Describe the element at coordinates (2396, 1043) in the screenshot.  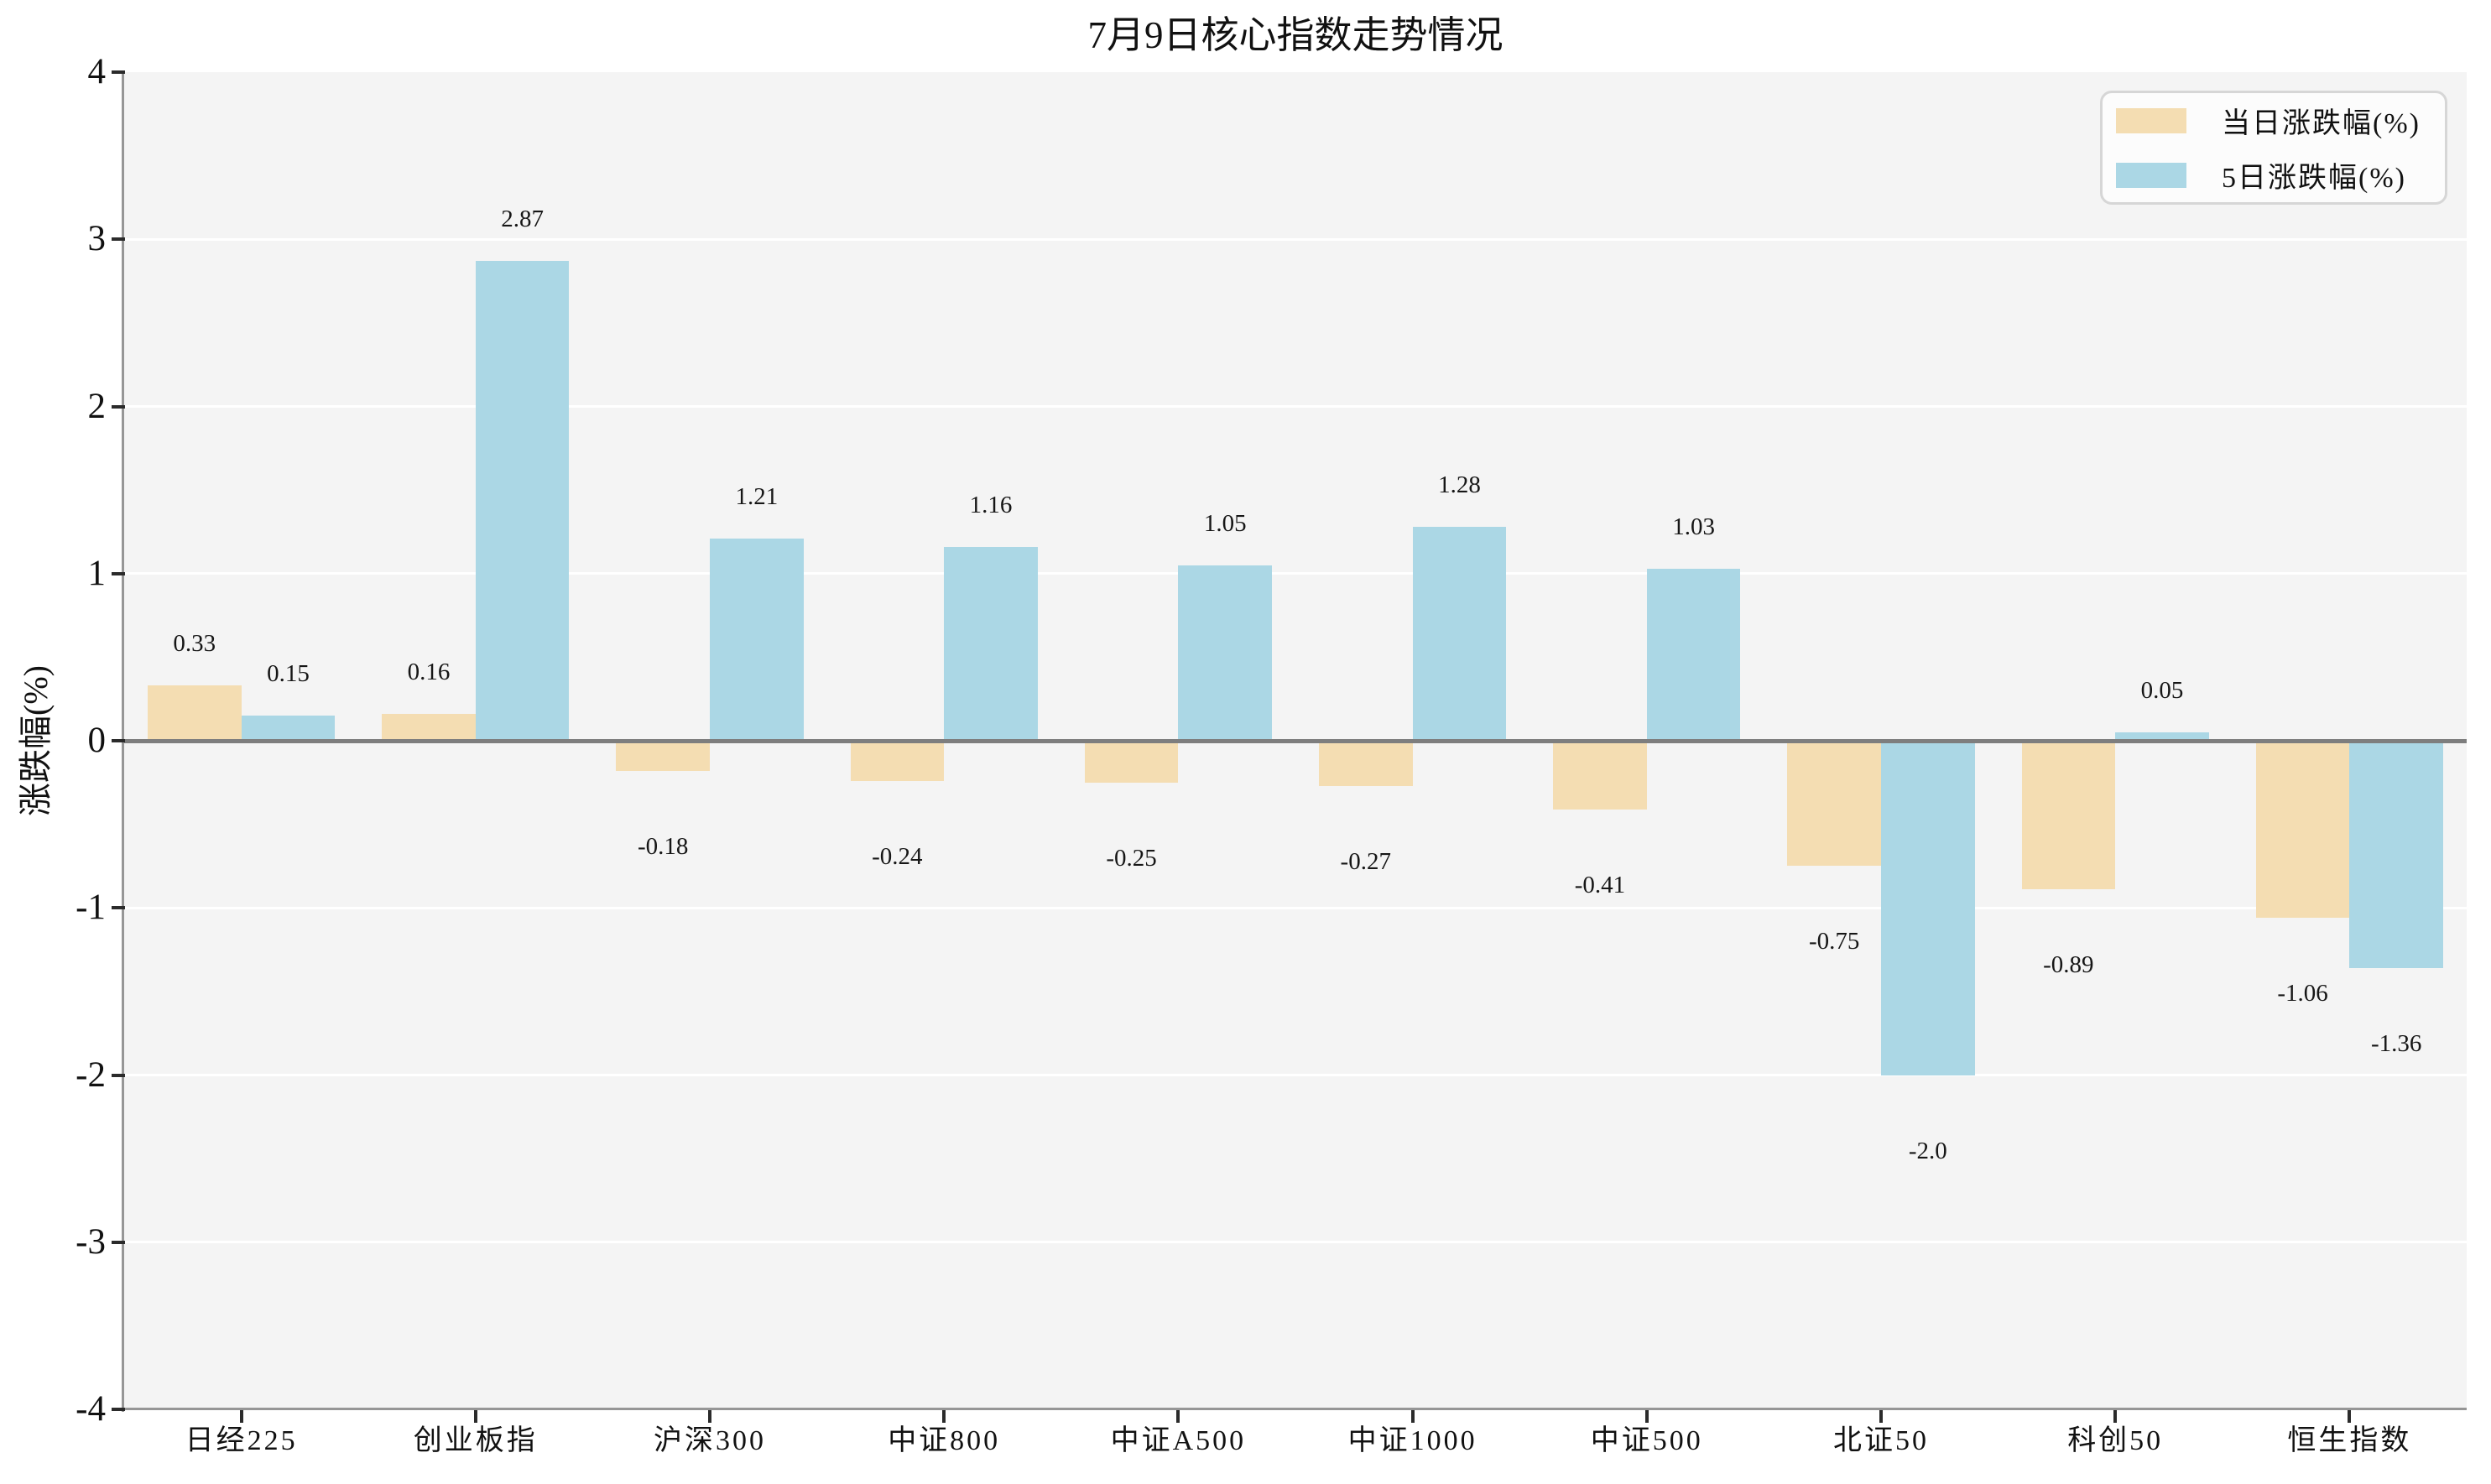
I see `bar-value-label: -1.36` at that location.